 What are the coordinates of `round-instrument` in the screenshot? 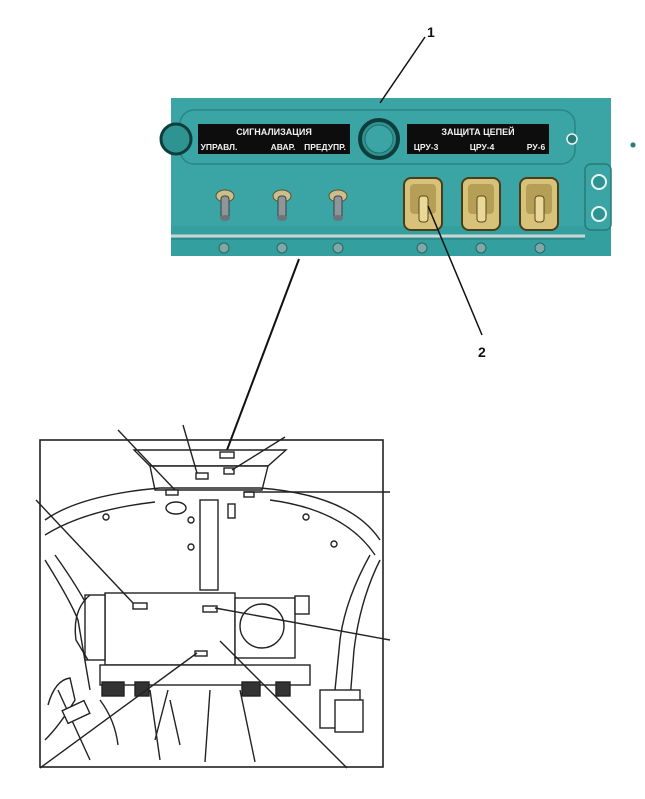 It's located at (262, 626).